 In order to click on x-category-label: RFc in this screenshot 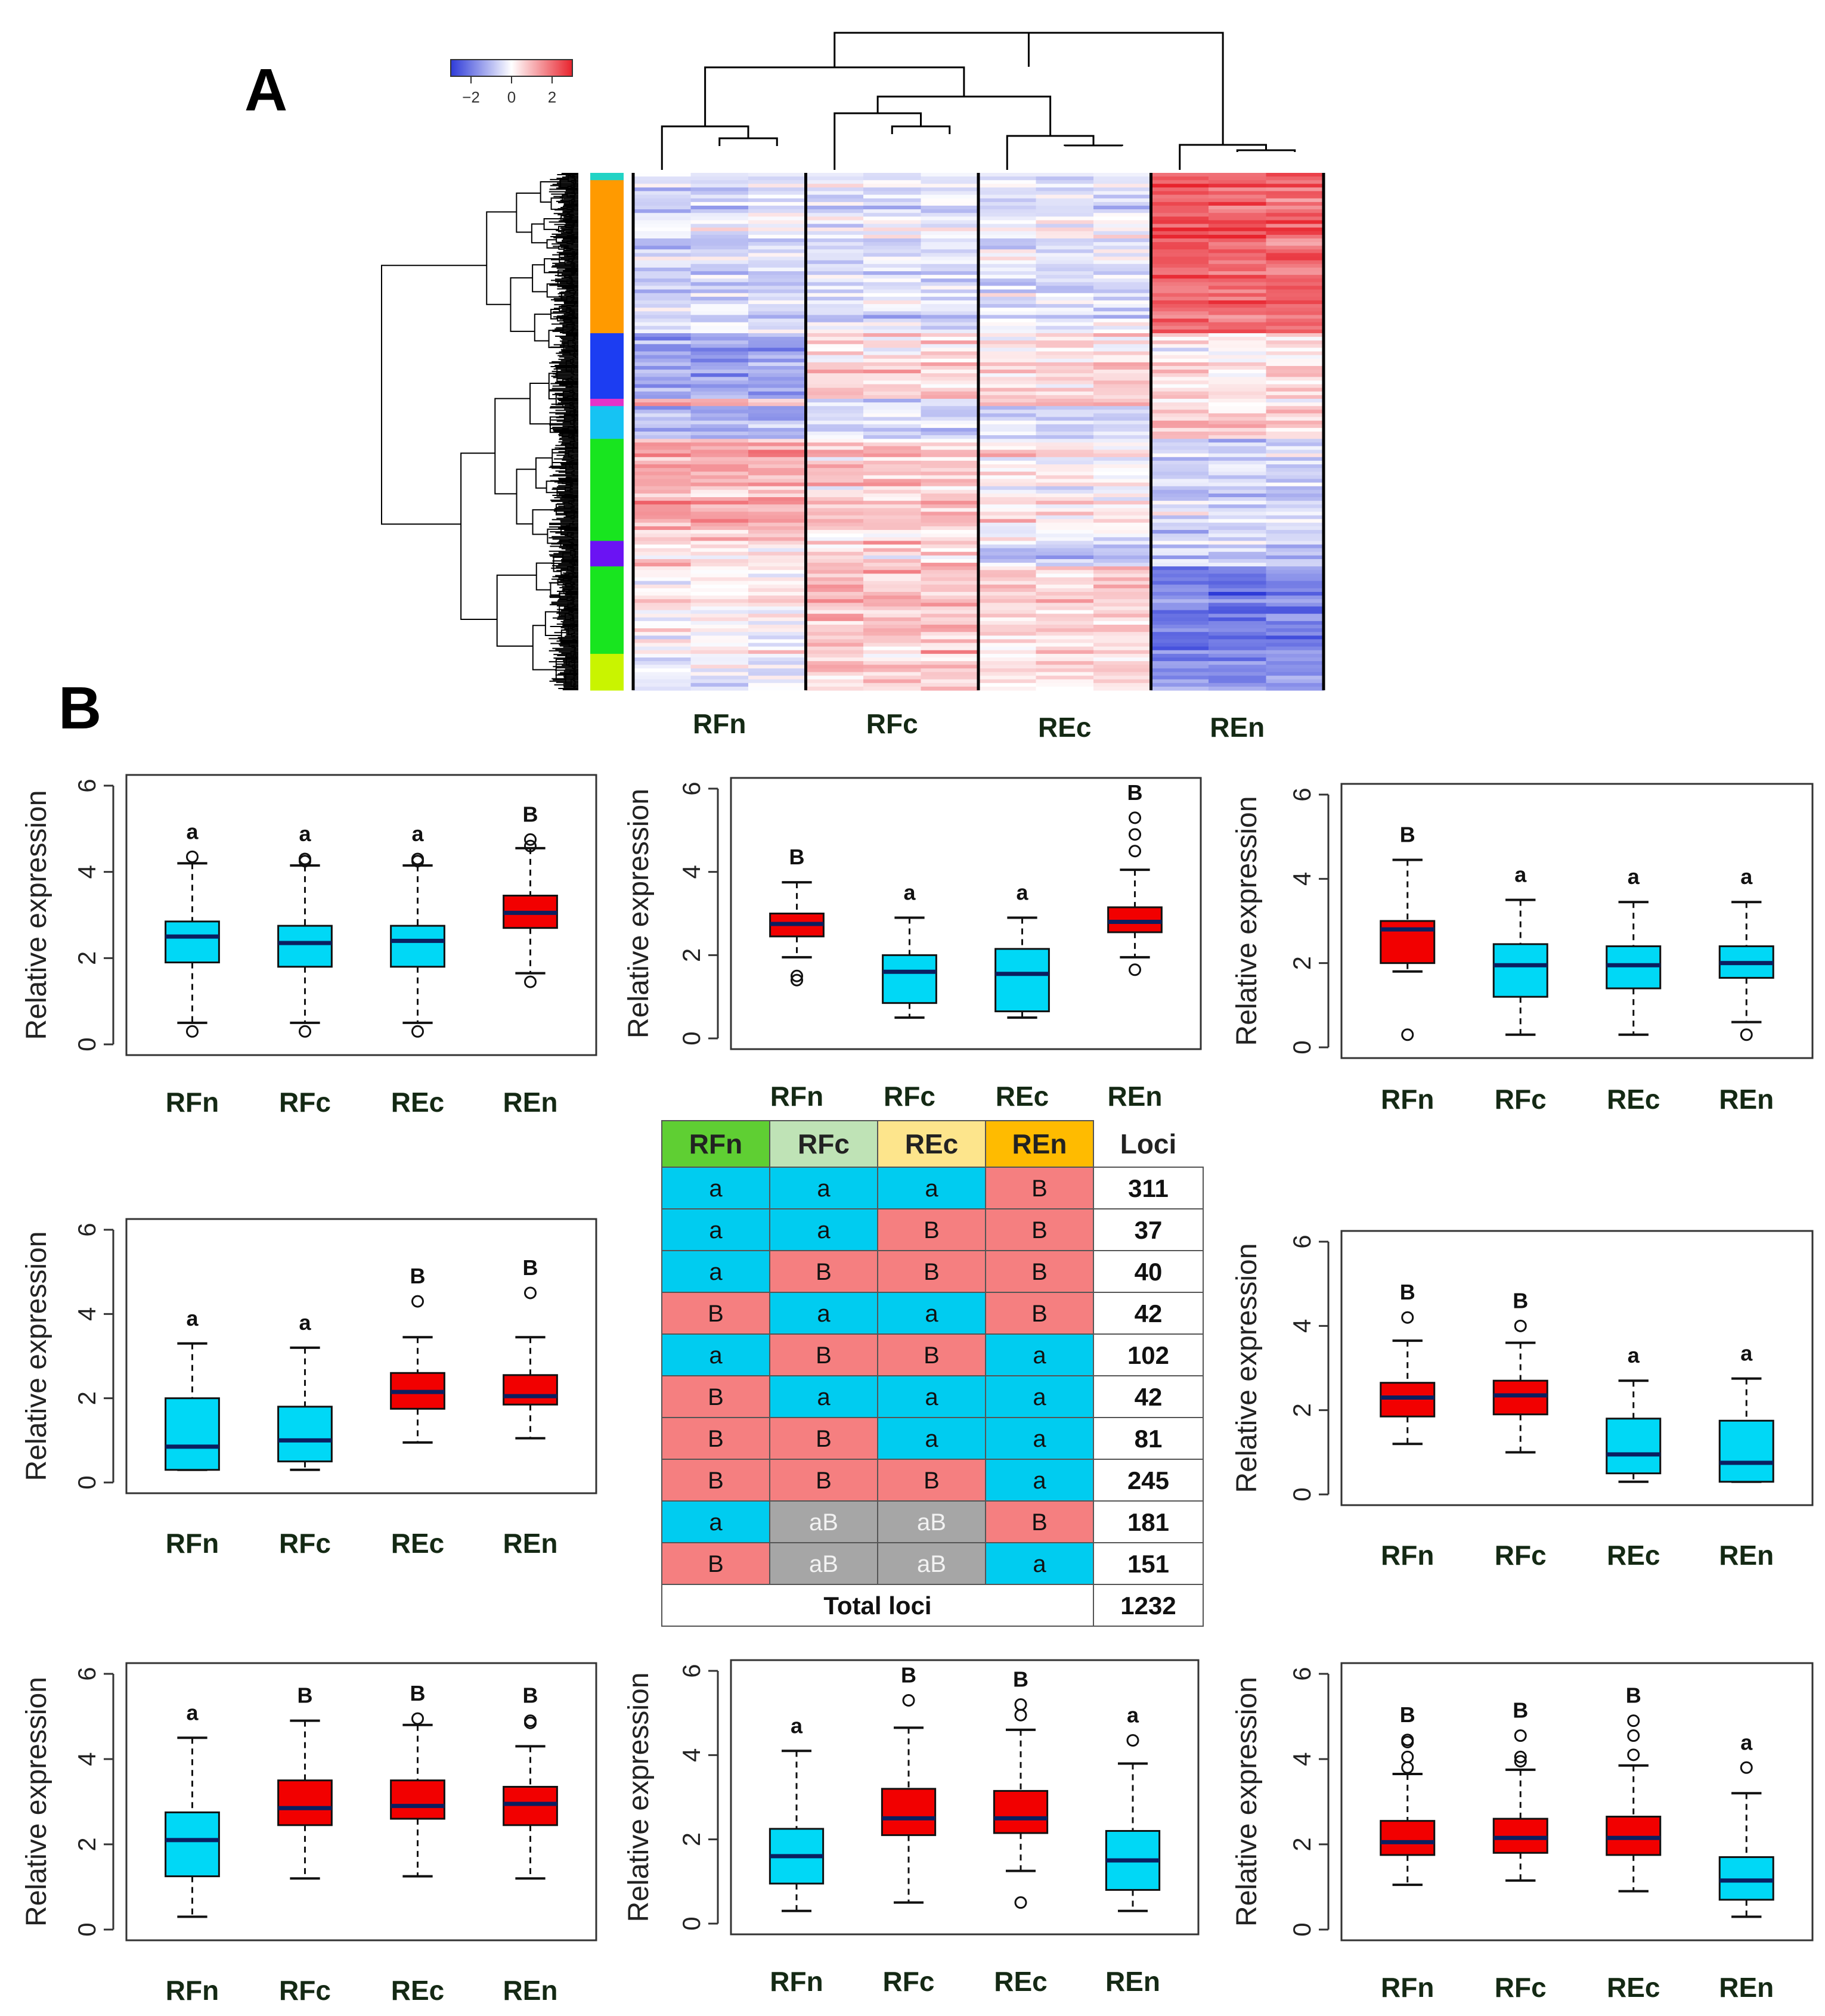, I will do `click(305, 1543)`.